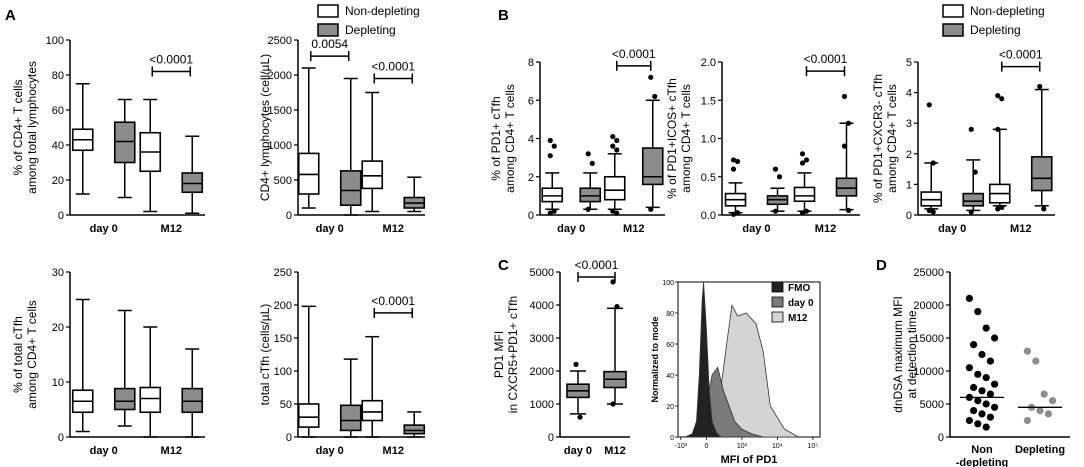 The width and height of the screenshot is (1084, 467). I want to click on b2-nondepleting-0-outlier, so click(737, 213).